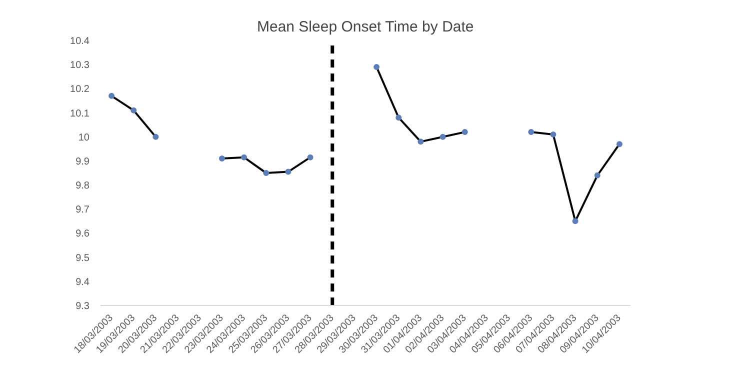  What do you see at coordinates (83, 258) in the screenshot?
I see `y-tick-label: 9.5` at bounding box center [83, 258].